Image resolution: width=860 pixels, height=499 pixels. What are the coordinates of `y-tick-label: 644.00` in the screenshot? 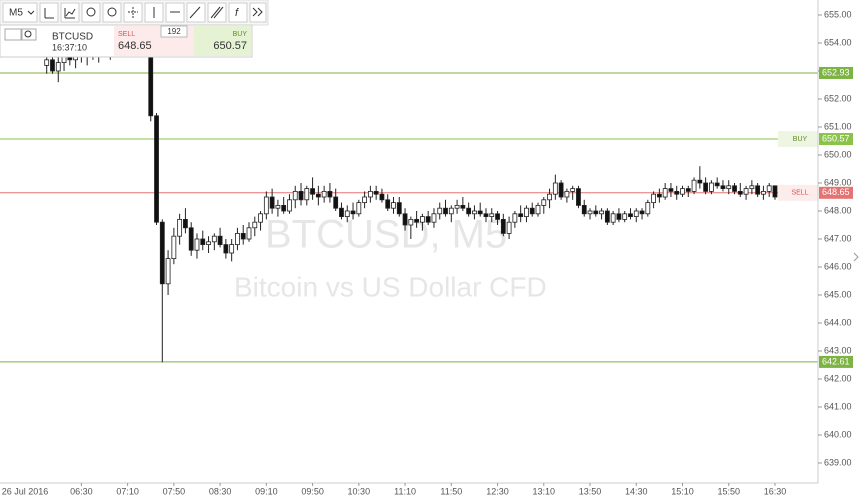 It's located at (838, 322).